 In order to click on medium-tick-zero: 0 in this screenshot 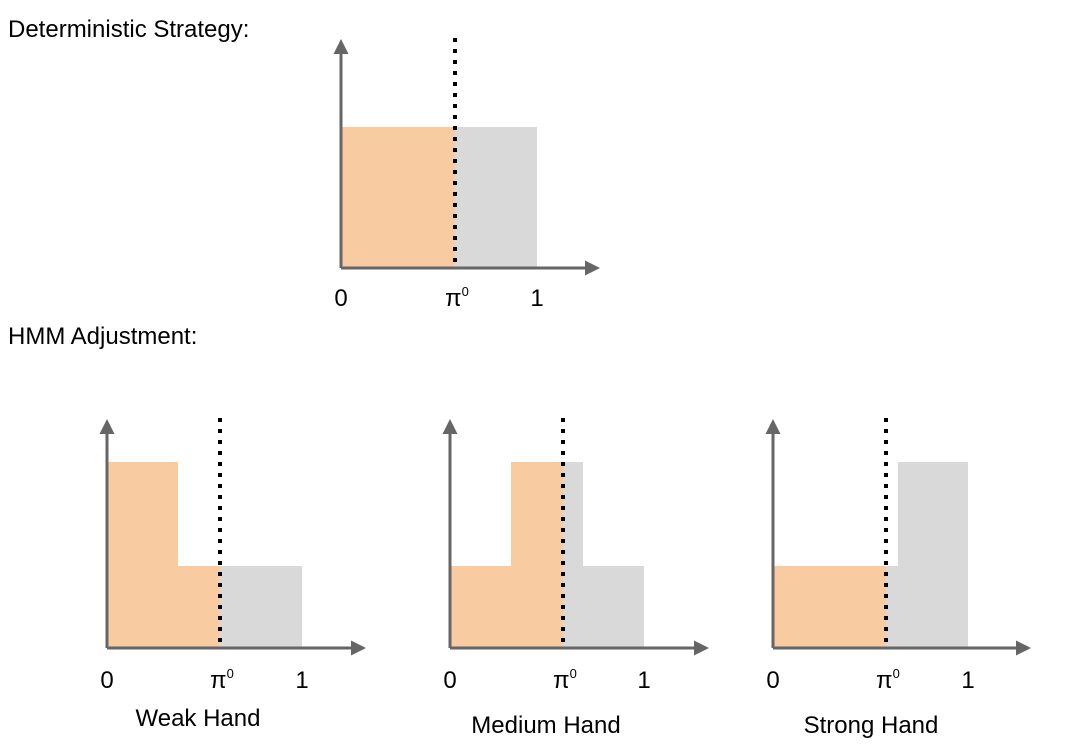, I will do `click(449, 680)`.